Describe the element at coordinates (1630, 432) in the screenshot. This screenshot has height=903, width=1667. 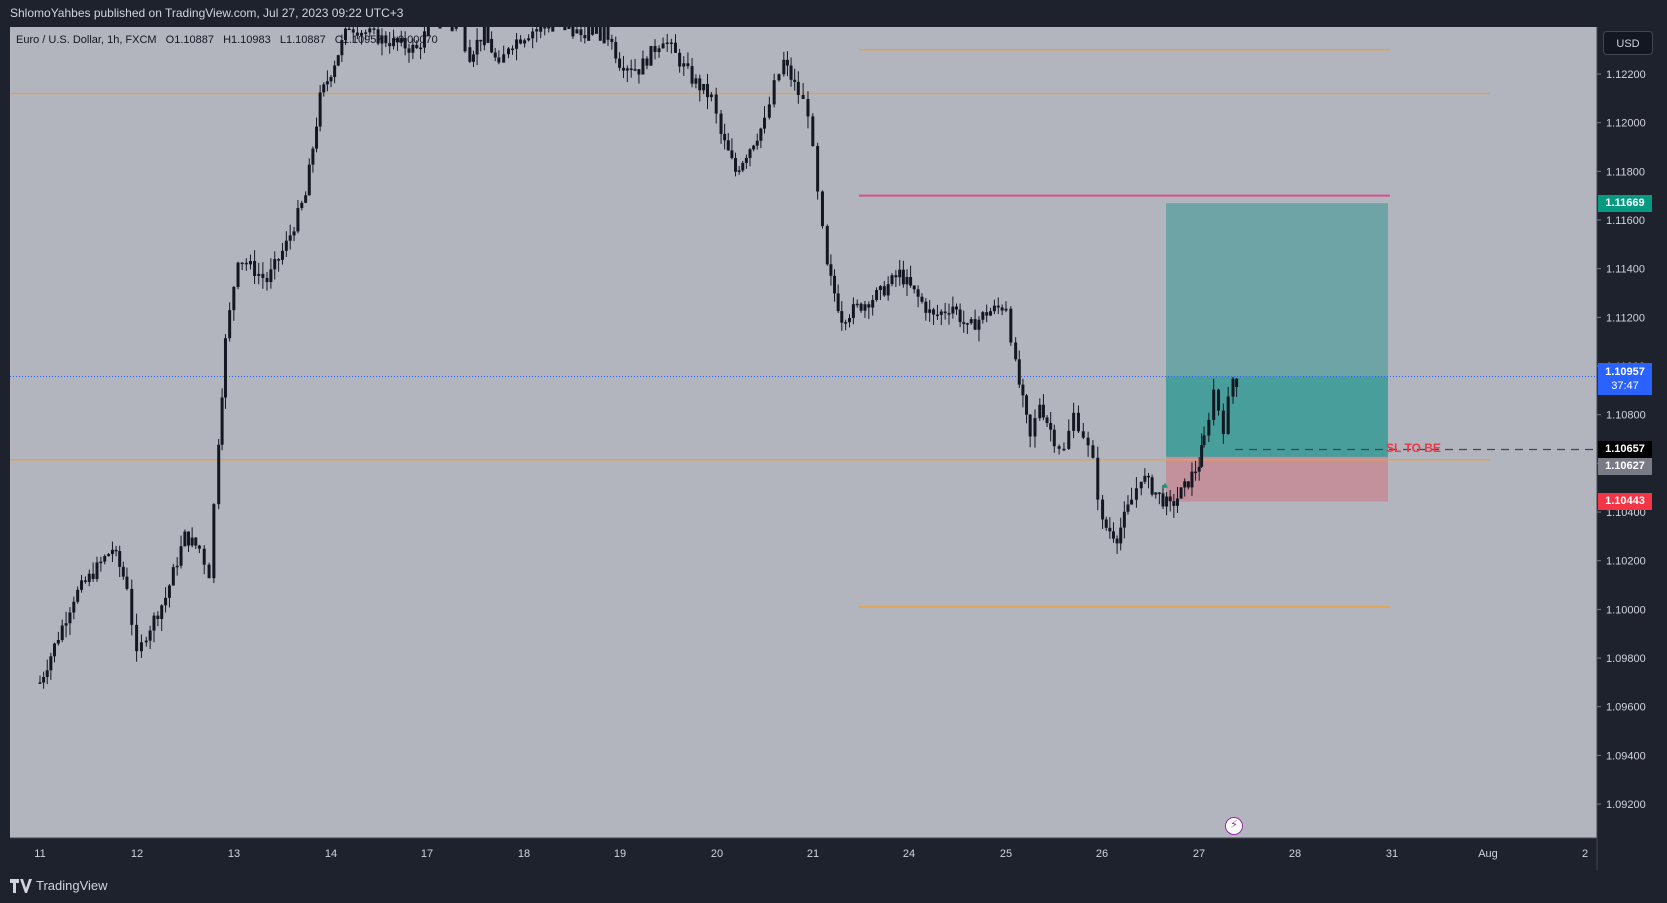
I see `price-axis` at that location.